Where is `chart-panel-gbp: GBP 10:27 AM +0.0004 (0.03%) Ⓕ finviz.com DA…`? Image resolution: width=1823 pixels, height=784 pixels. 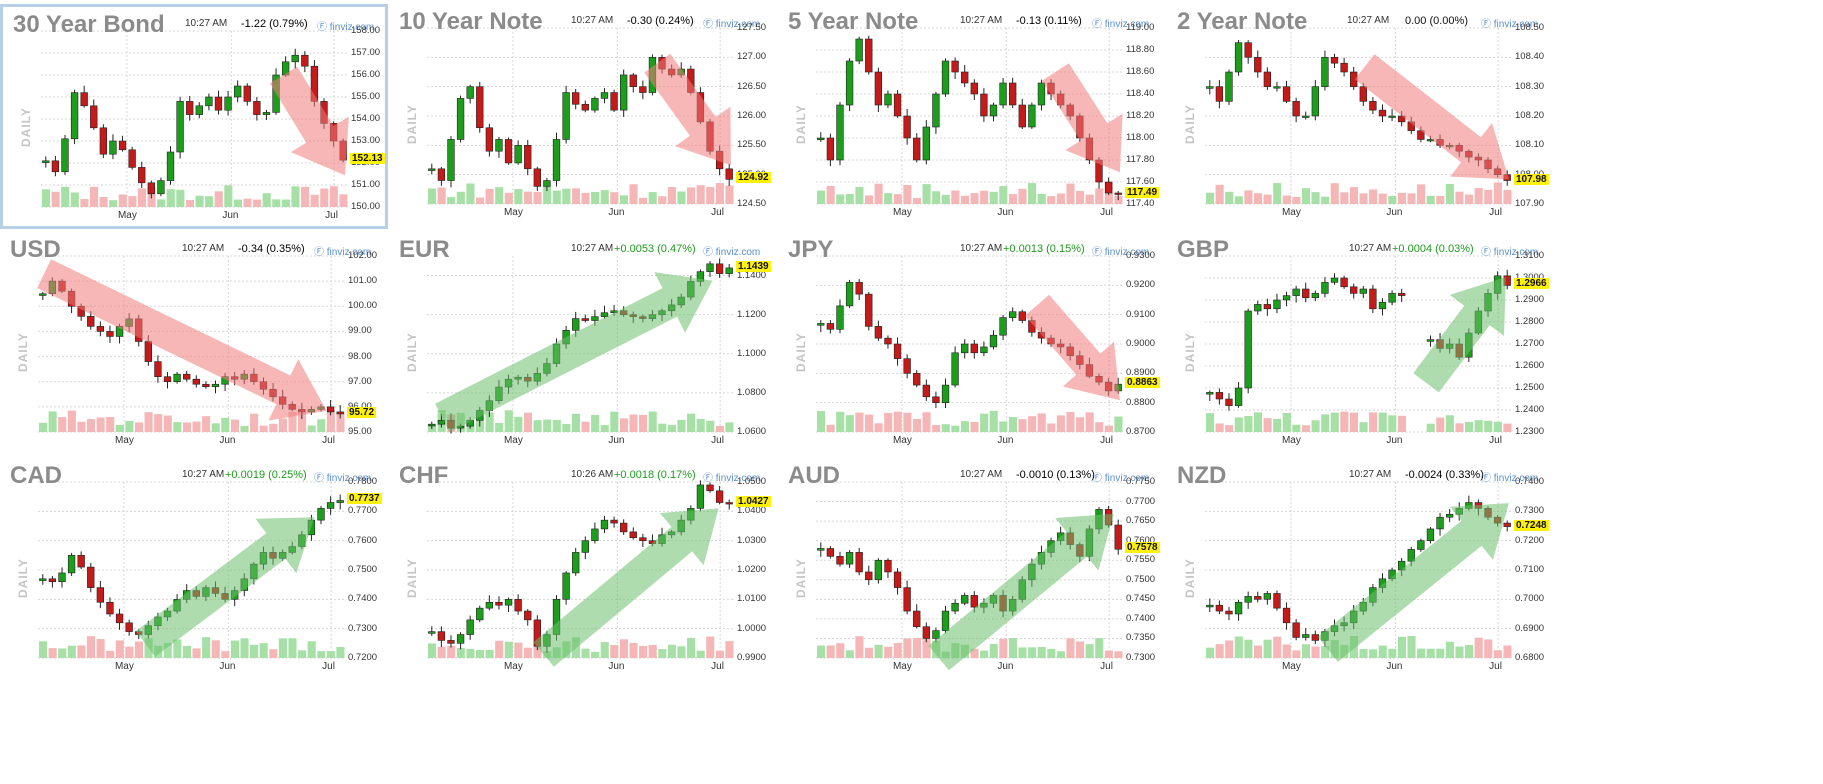
chart-panel-gbp: GBP 10:27 AM +0.0004 (0.03%) Ⓕ finviz.com DA… is located at coordinates (1361, 344).